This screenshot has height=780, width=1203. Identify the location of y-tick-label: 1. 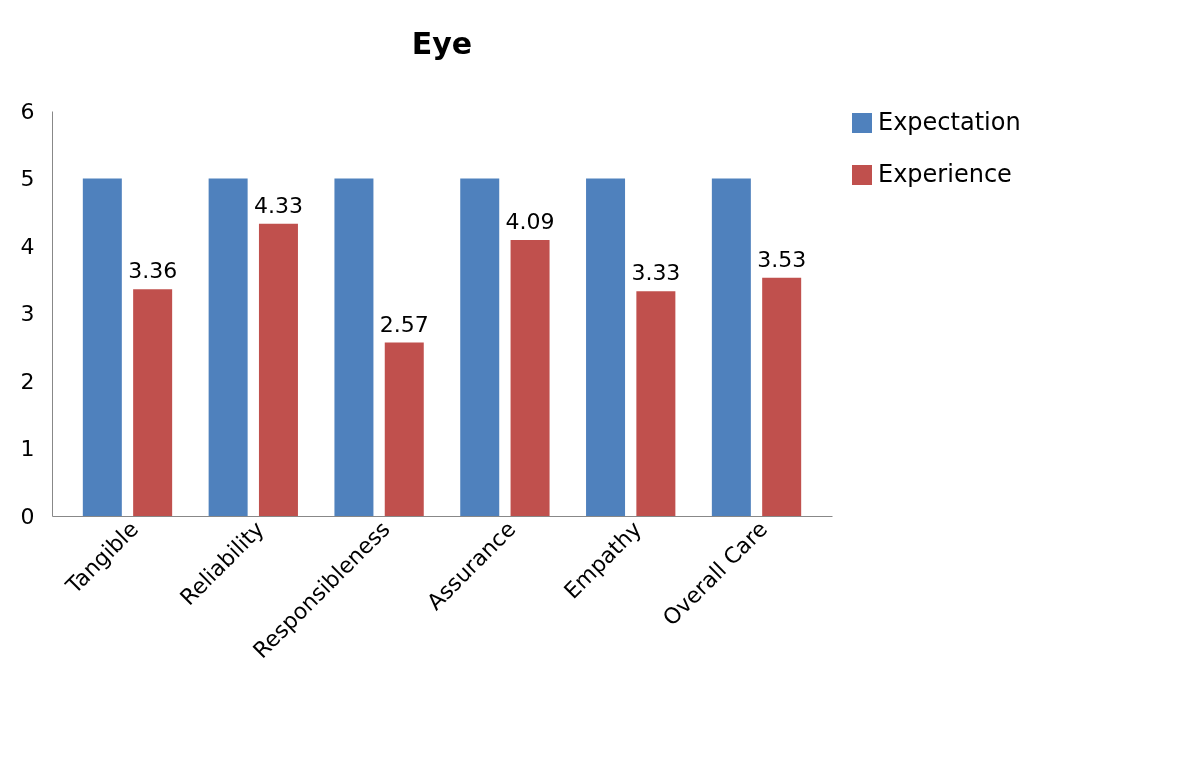
(27, 448).